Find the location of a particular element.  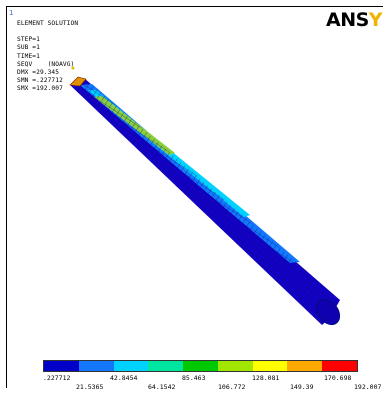

logo-text-accent: Y is located at coordinates (375, 20).